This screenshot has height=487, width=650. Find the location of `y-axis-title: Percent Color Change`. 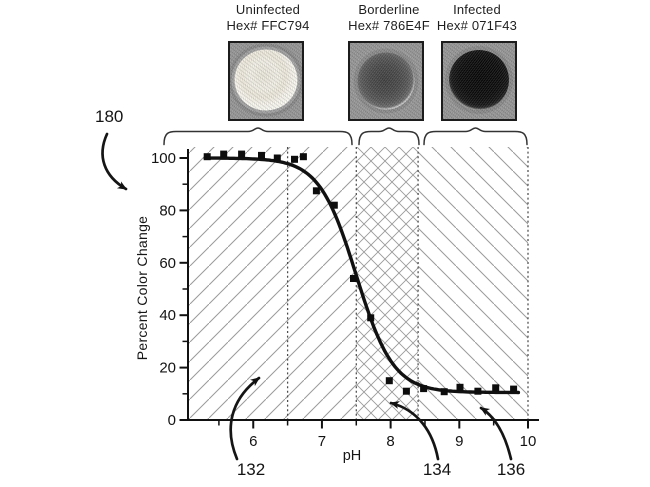

y-axis-title: Percent Color Change is located at coordinates (142, 288).